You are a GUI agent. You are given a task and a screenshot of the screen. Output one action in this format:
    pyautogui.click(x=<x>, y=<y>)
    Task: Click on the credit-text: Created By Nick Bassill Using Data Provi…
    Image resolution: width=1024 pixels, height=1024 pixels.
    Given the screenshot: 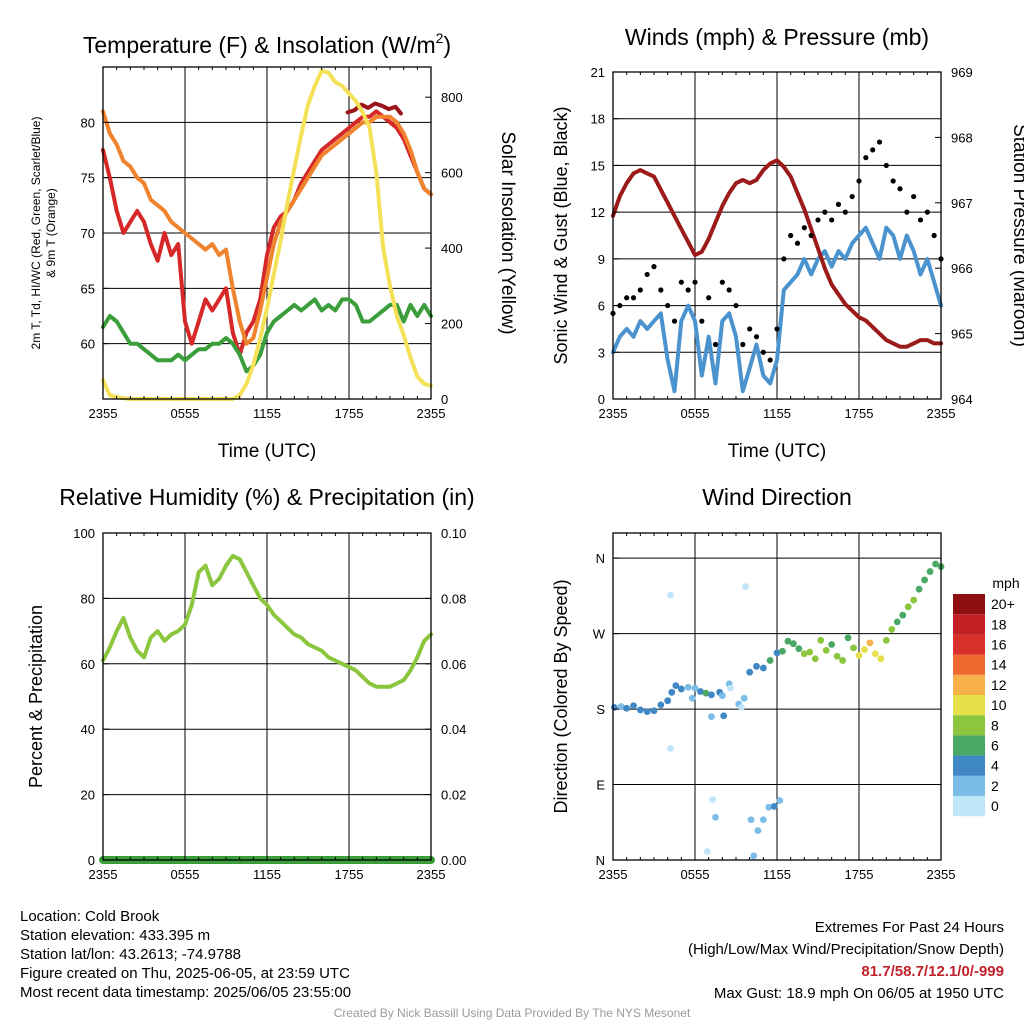 What is the action you would take?
    pyautogui.click(x=512, y=1013)
    